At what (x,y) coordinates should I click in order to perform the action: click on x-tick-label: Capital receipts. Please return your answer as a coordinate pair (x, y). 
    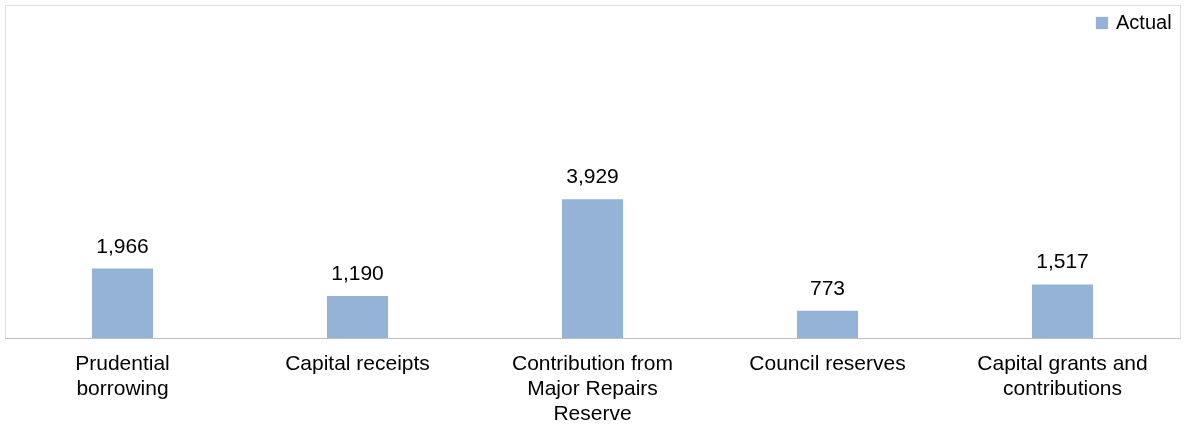
    Looking at the image, I should click on (357, 362).